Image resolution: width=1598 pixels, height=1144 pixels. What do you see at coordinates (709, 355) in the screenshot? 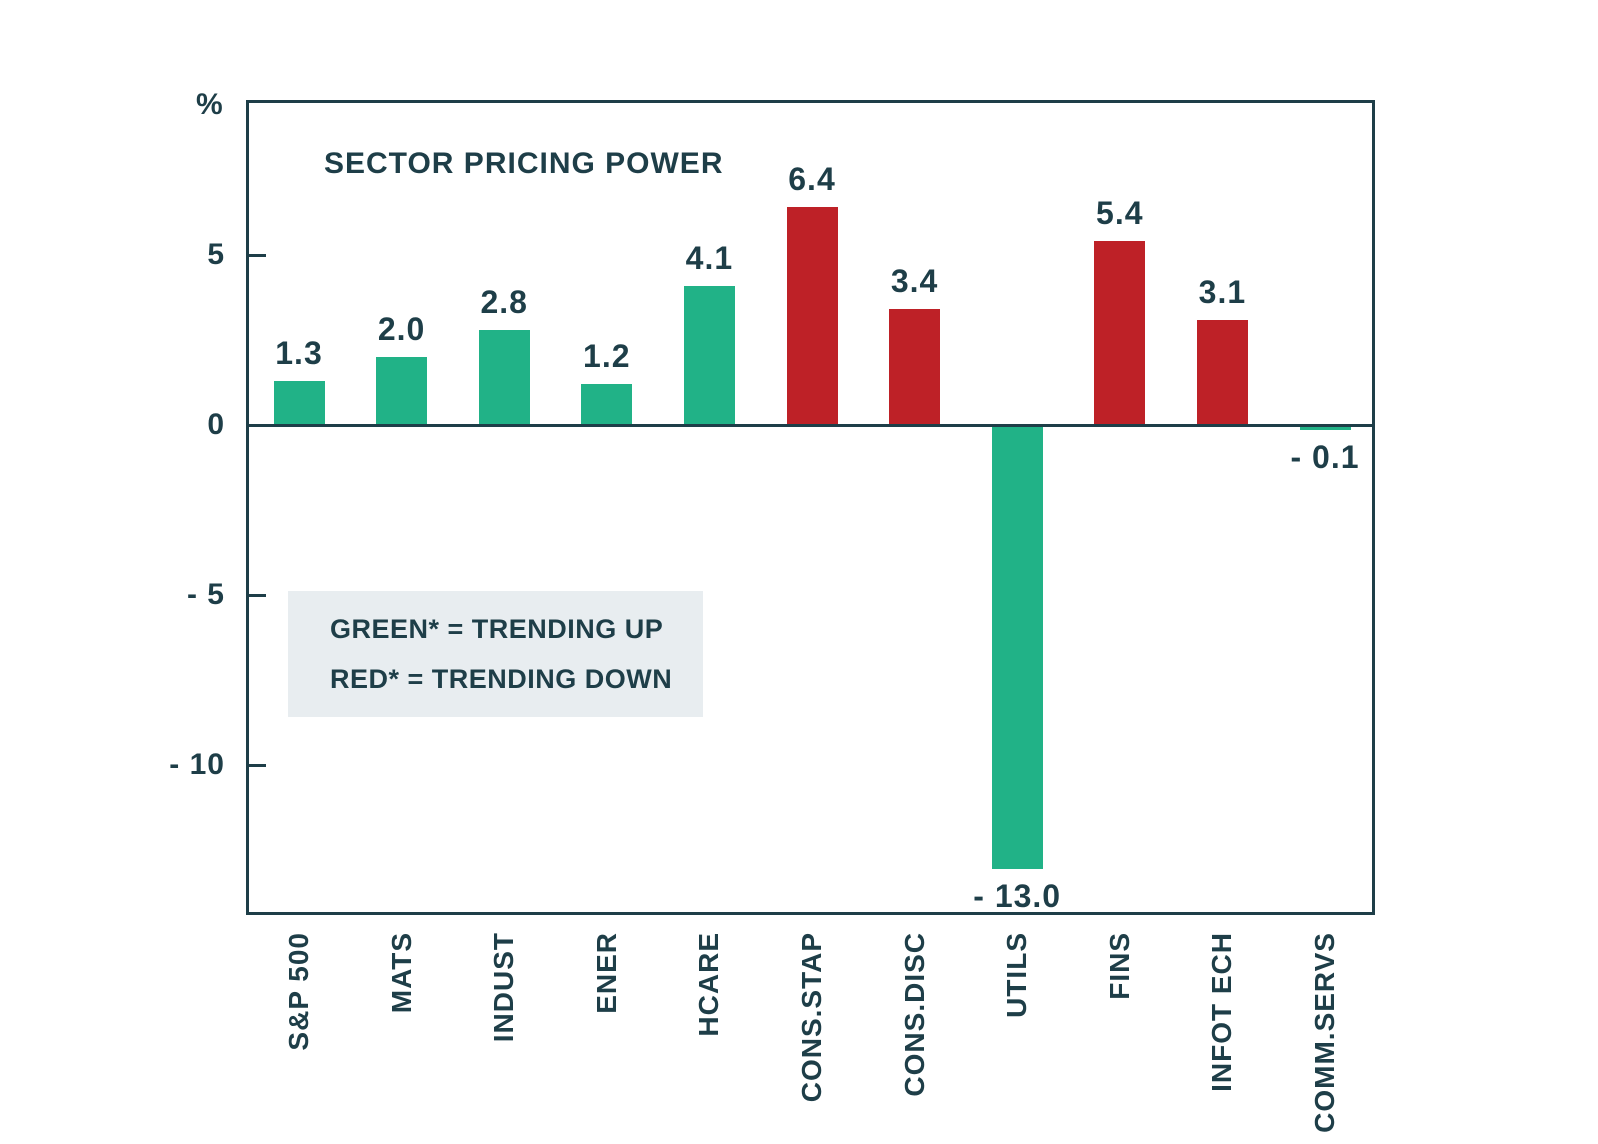
I see `bar-hcare` at bounding box center [709, 355].